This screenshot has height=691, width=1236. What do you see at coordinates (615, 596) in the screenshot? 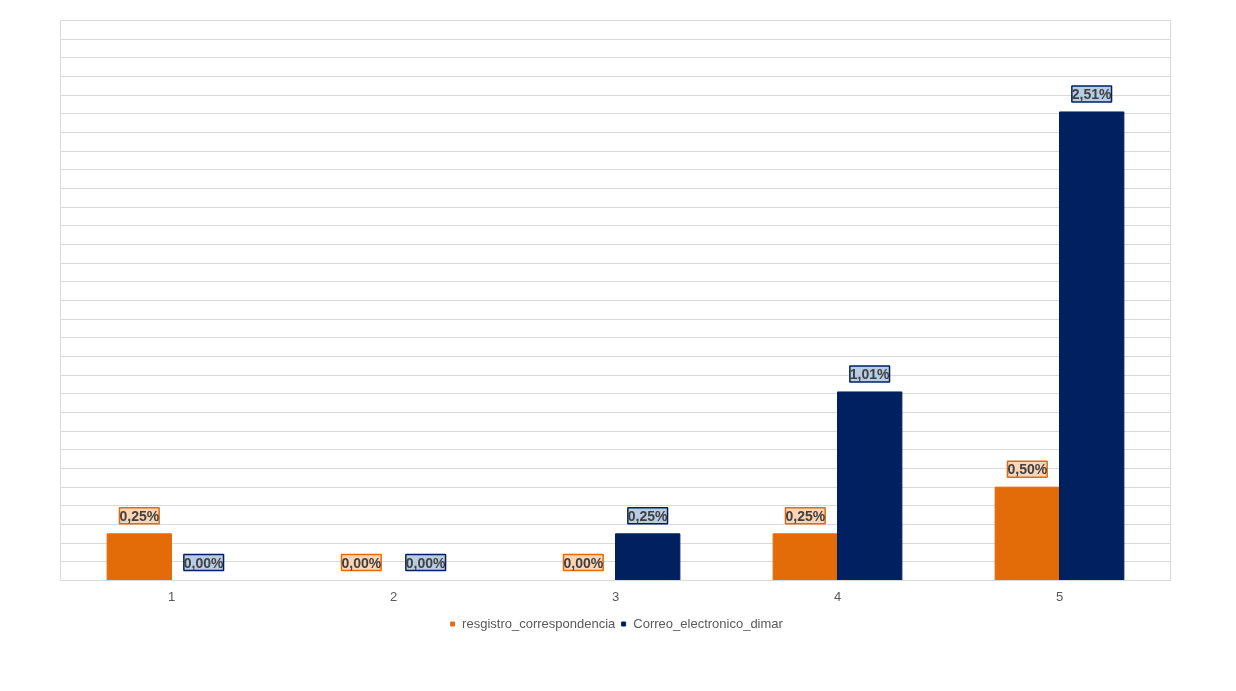
I see `x-tick-label: 3` at bounding box center [615, 596].